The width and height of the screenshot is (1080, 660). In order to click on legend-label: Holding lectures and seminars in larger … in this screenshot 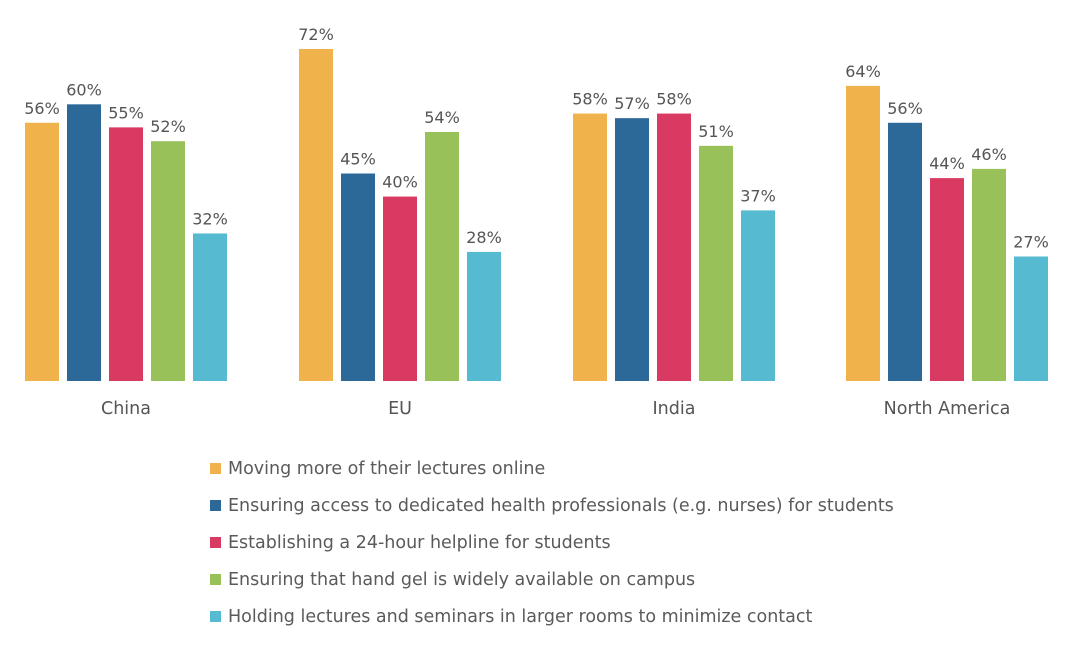, I will do `click(520, 616)`.